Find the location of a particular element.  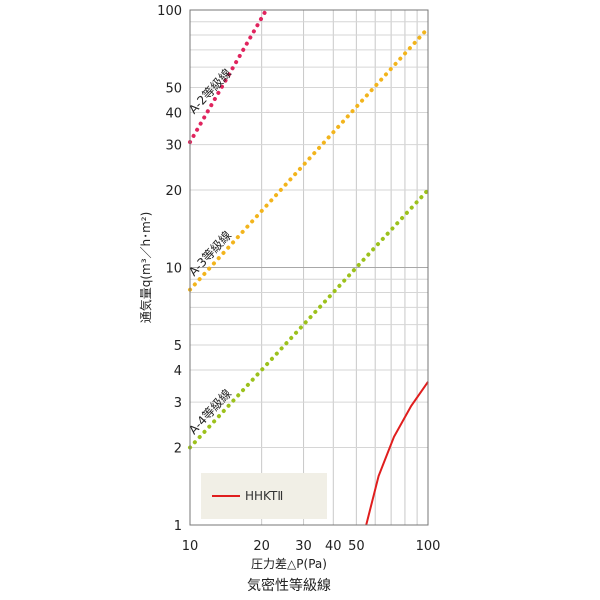

x-tick-label: 40 is located at coordinates (333, 546).